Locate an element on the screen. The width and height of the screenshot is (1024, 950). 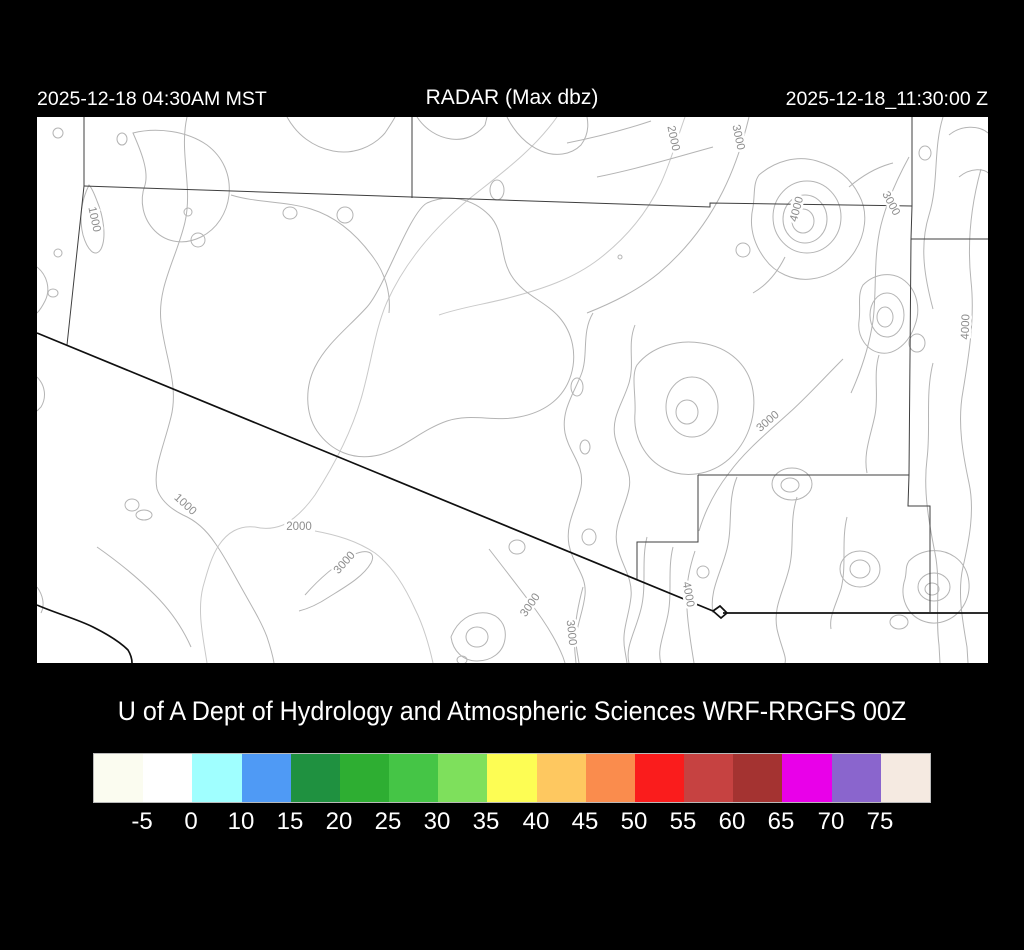
contour-label: 1000 is located at coordinates (184, 505).